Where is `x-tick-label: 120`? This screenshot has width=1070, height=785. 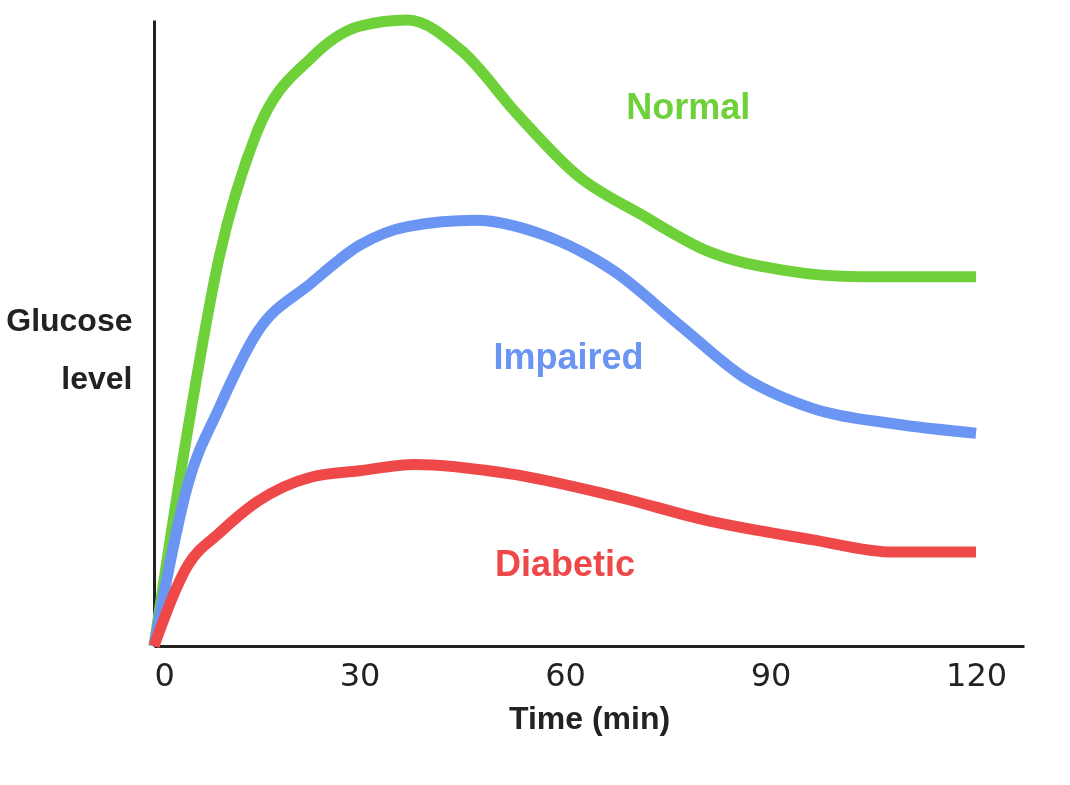
x-tick-label: 120 is located at coordinates (977, 674).